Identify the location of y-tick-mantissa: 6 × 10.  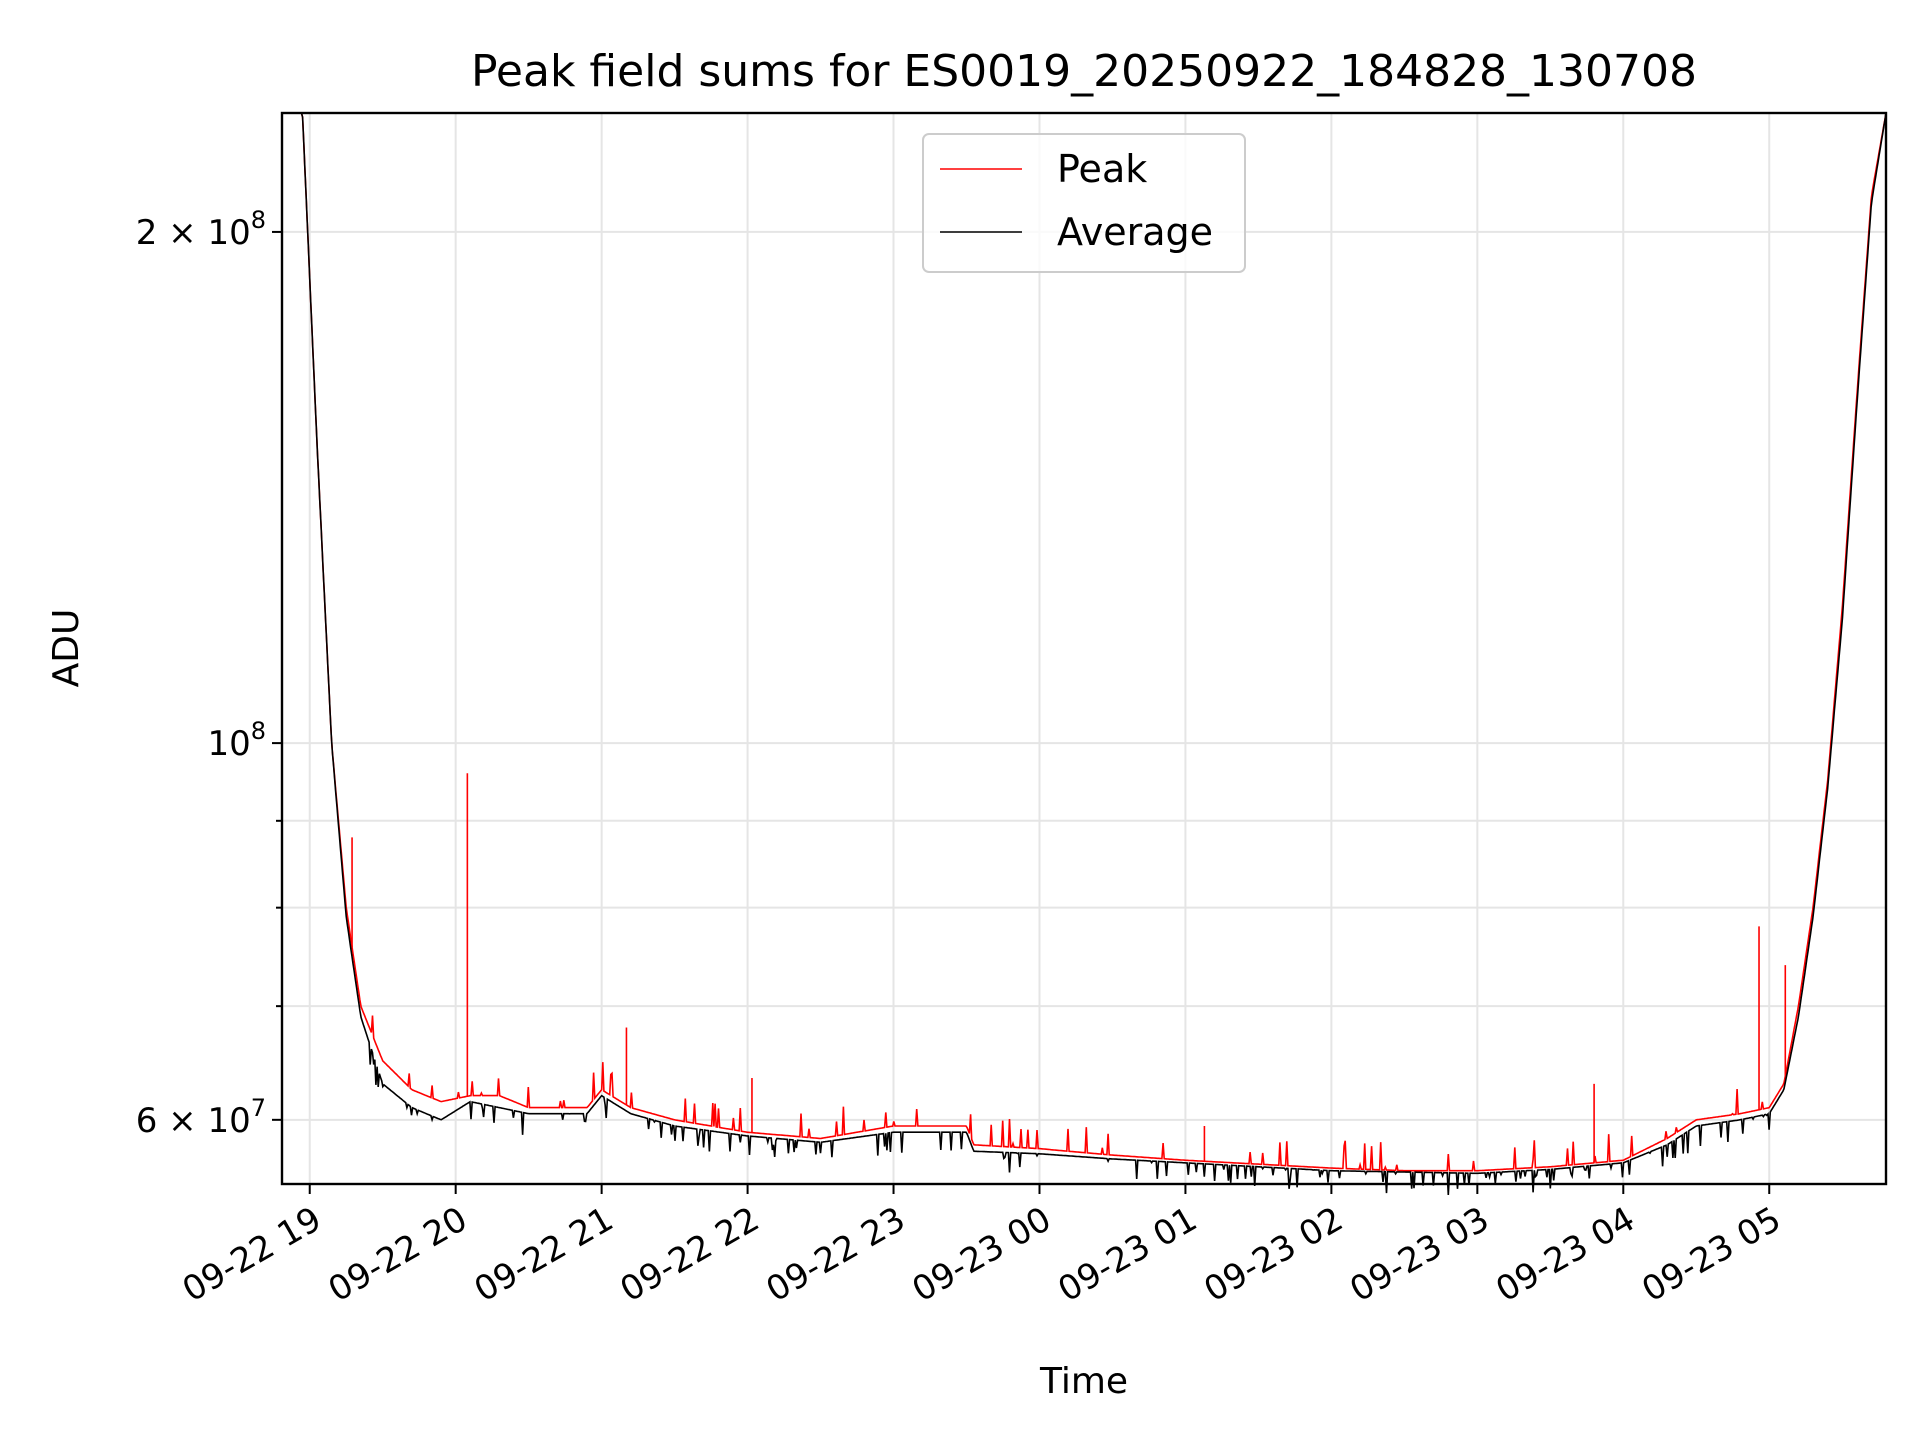
(193, 1121).